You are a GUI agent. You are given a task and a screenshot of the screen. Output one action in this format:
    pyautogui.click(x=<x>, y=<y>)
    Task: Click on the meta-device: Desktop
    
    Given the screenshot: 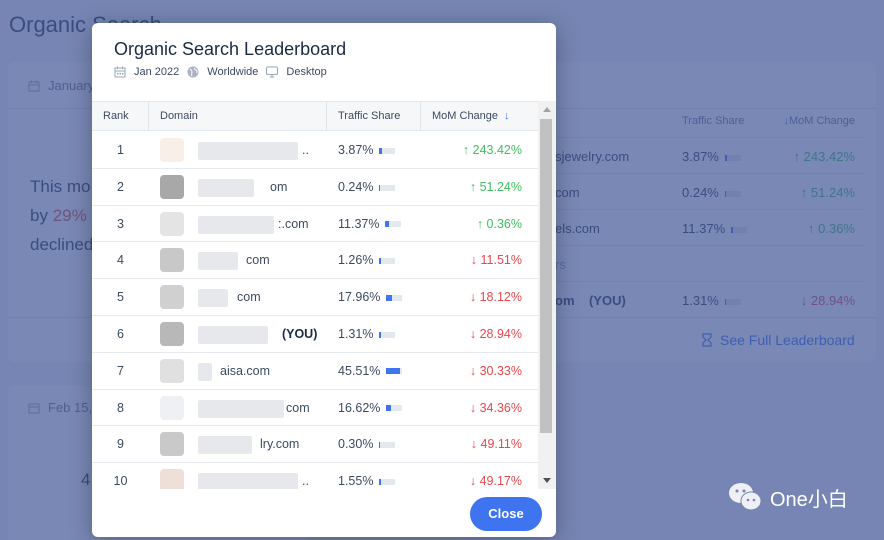 What is the action you would take?
    pyautogui.click(x=306, y=72)
    